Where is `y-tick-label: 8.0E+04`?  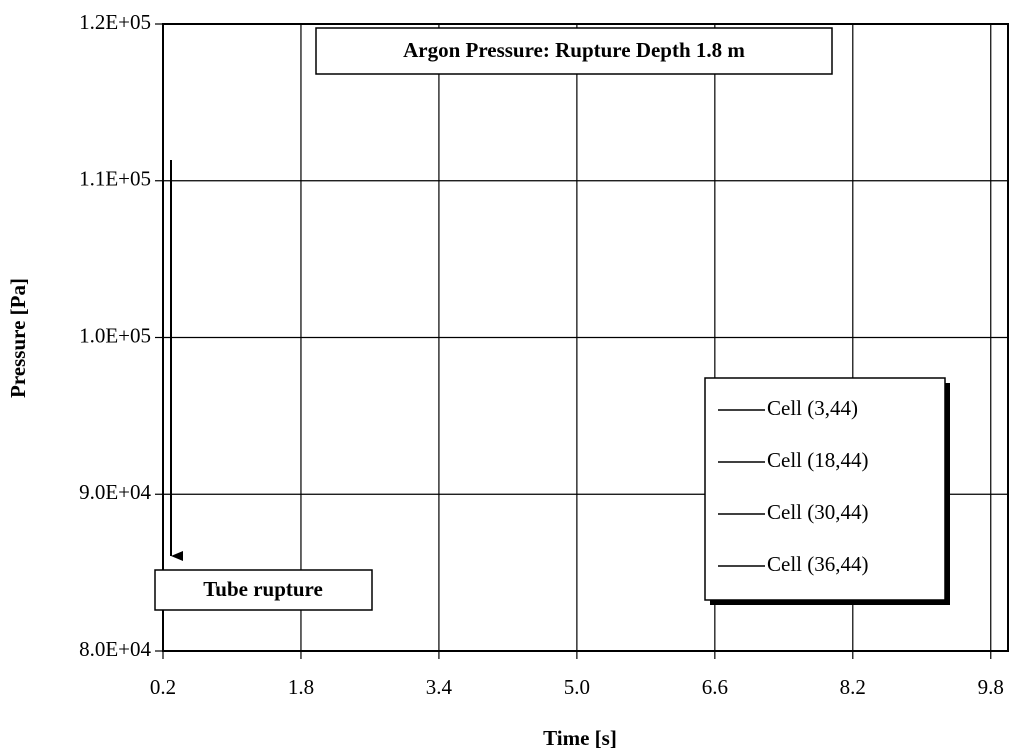 y-tick-label: 8.0E+04 is located at coordinates (115, 649).